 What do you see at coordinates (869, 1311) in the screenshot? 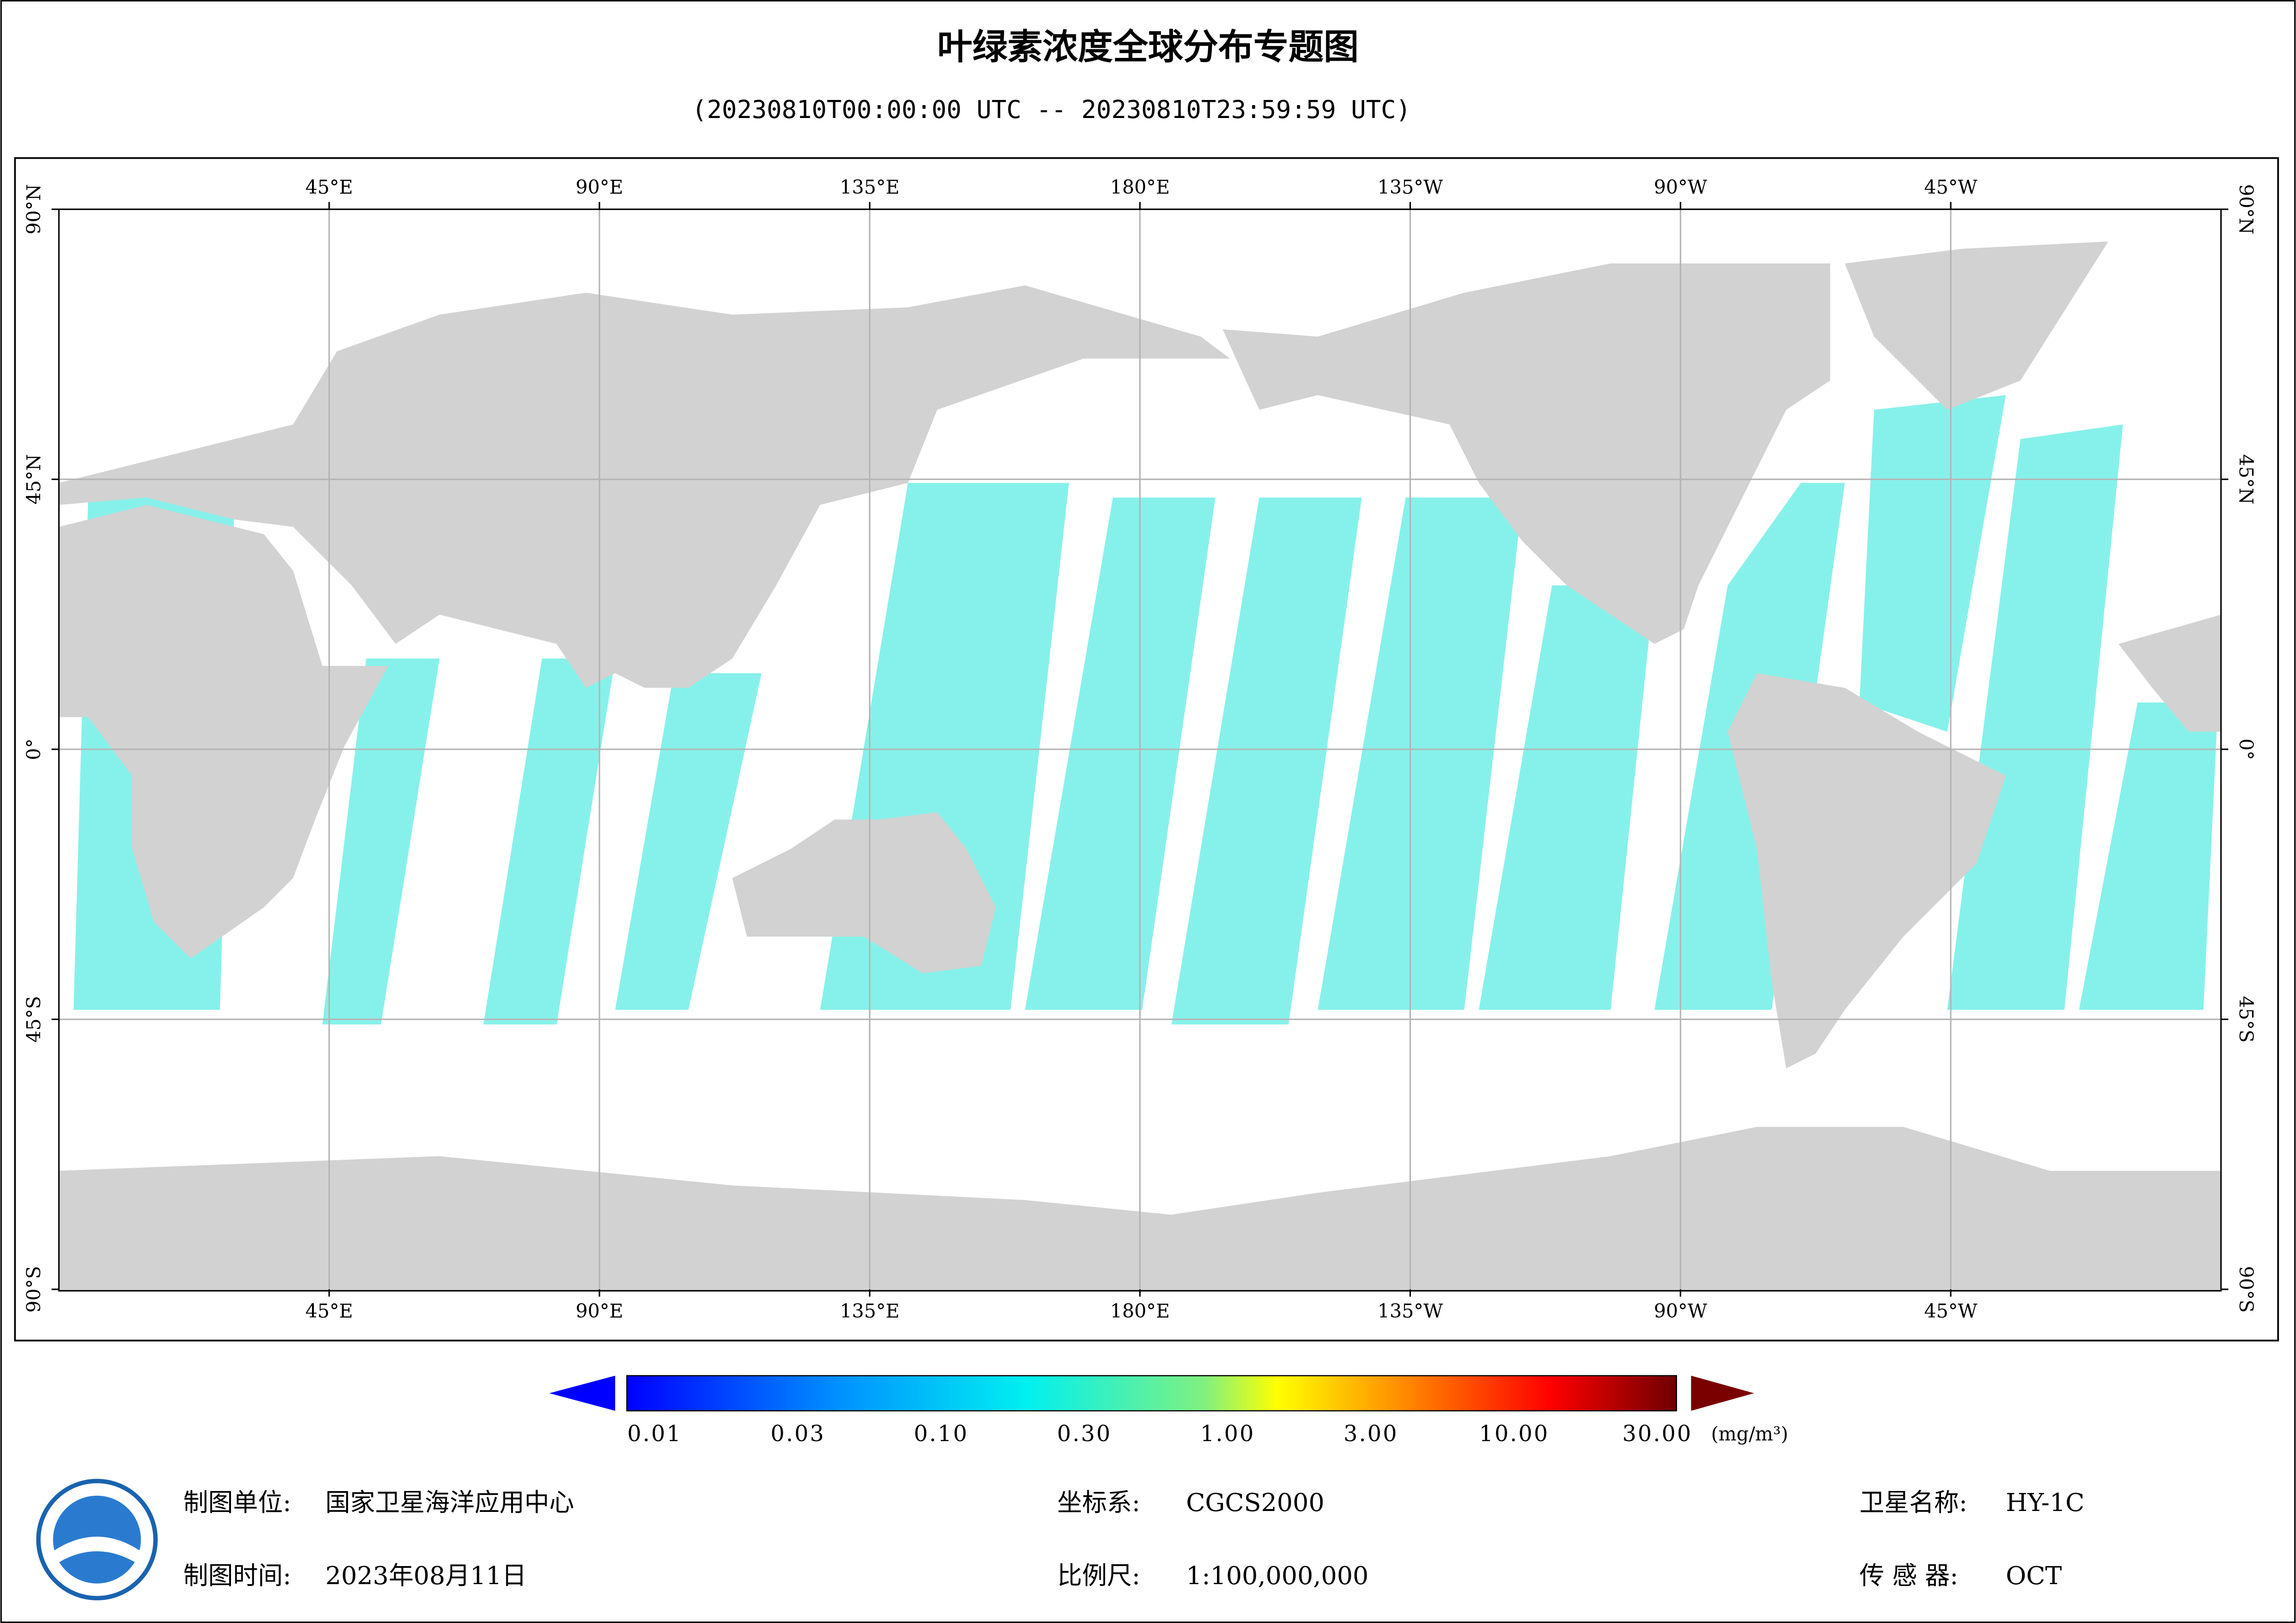
I see `lon-label-bottom: 135°E` at bounding box center [869, 1311].